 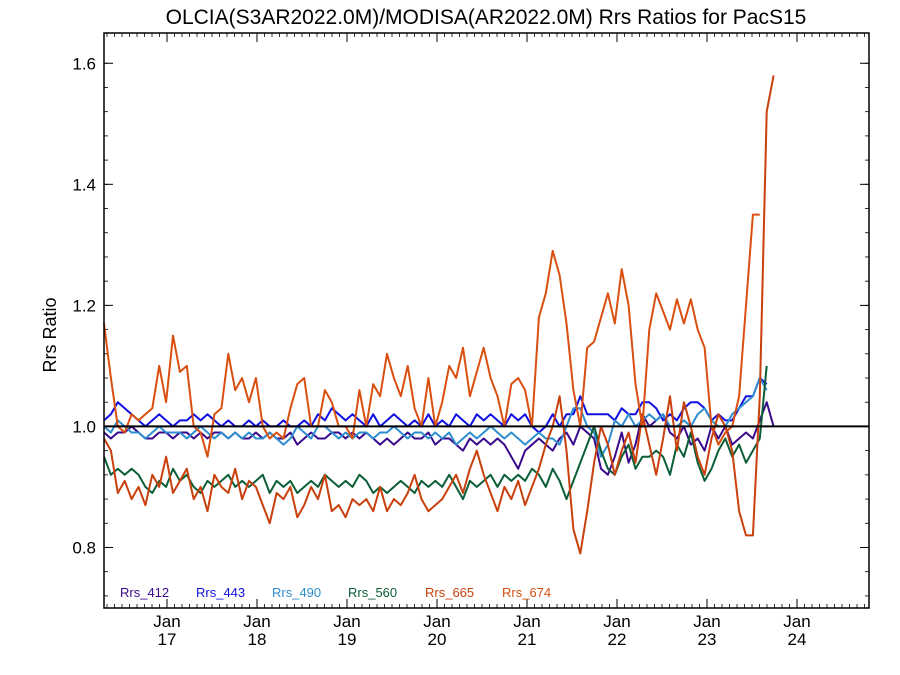 I want to click on x-tick-year-label: 19, so click(x=347, y=639).